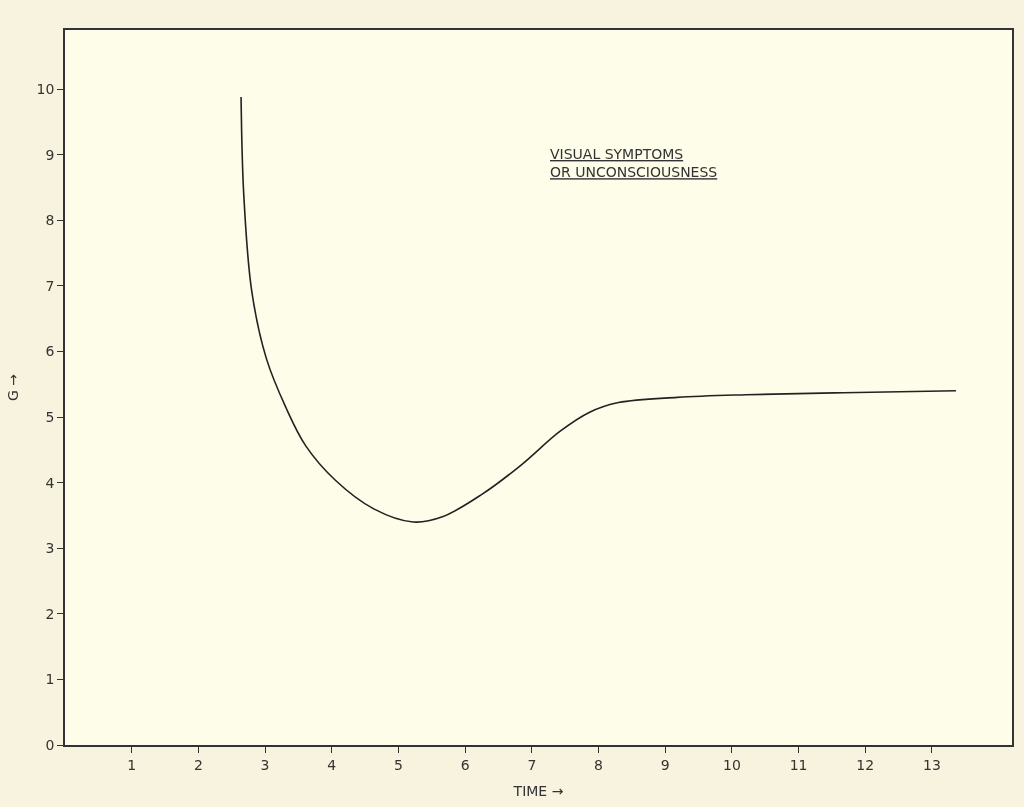 The height and width of the screenshot is (807, 1024). Describe the element at coordinates (50, 351) in the screenshot. I see `y-tick-label: 6` at that location.